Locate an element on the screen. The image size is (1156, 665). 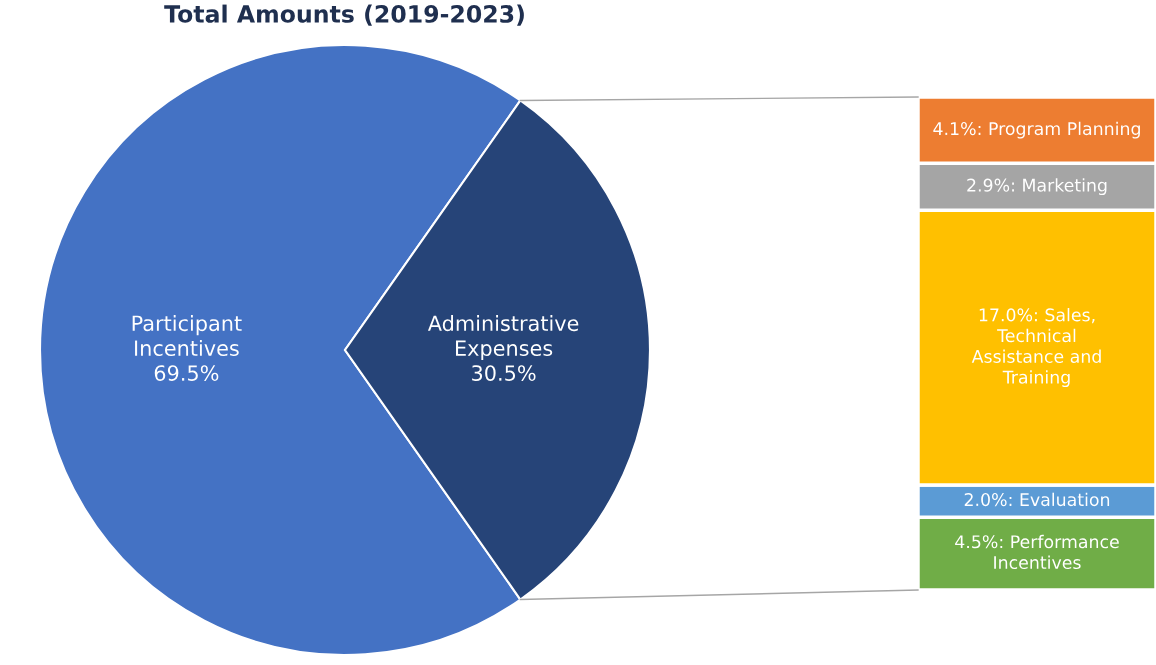
data-label: 30.5% is located at coordinates (504, 373).